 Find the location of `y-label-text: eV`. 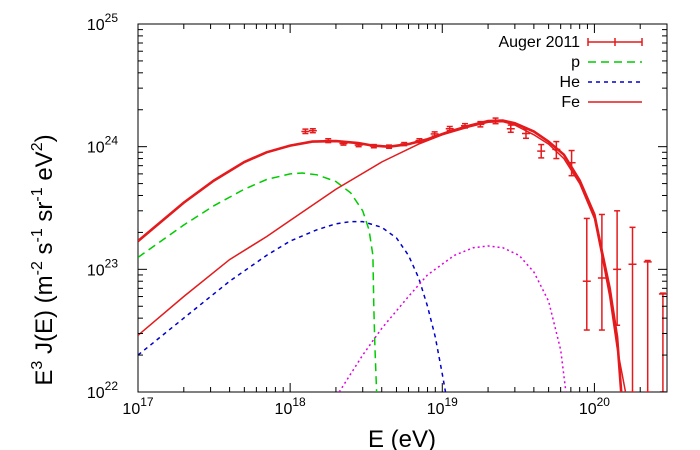

y-label-text: eV is located at coordinates (44, 169).